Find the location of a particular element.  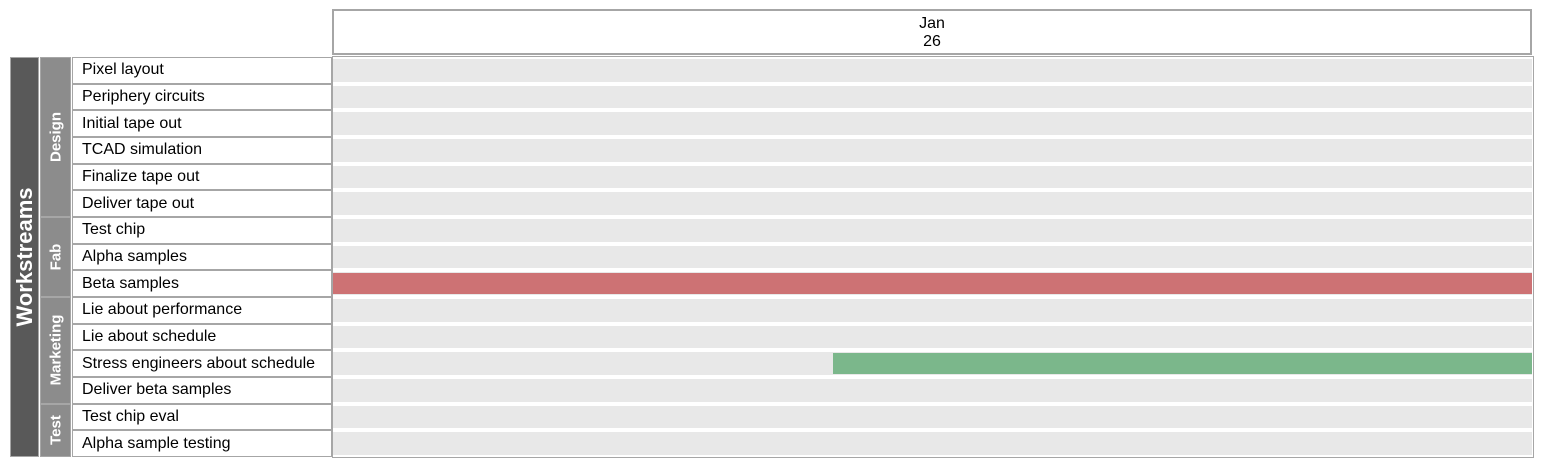

group-fab: Fab is located at coordinates (55, 257).